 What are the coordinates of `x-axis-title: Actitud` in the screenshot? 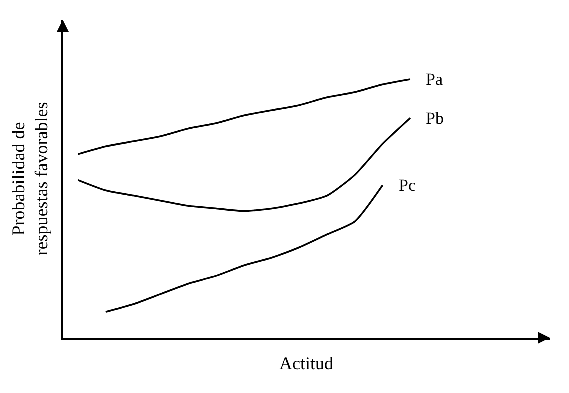 It's located at (307, 364).